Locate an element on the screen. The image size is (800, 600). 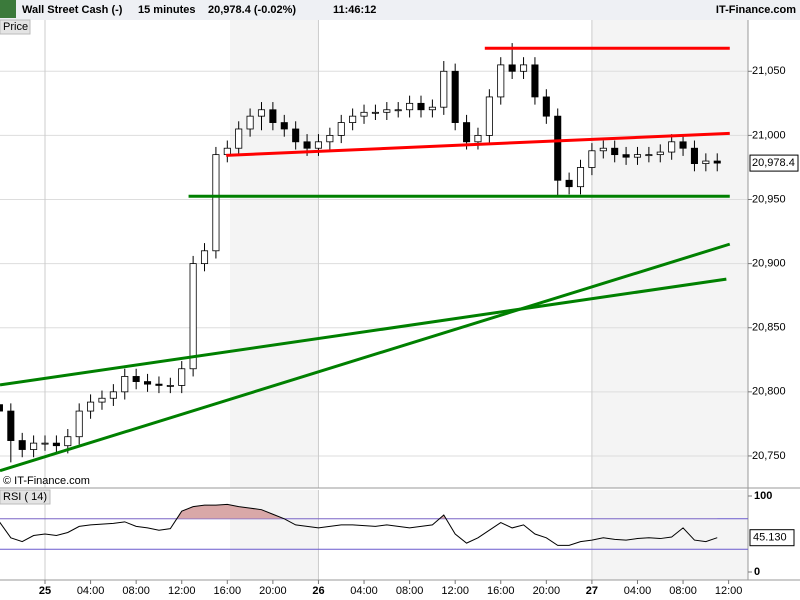
rsi-value-label: 45.130 is located at coordinates (770, 538).